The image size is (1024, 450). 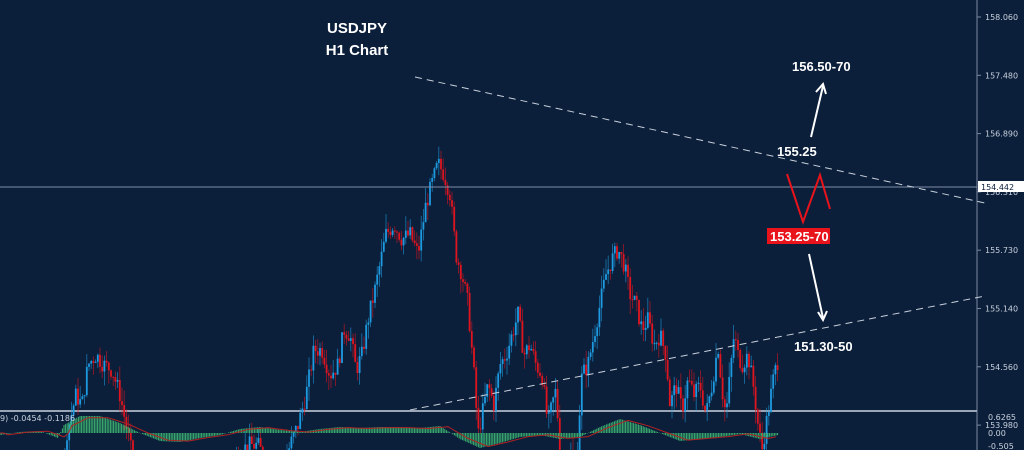 I want to click on support-box, so click(x=798, y=236).